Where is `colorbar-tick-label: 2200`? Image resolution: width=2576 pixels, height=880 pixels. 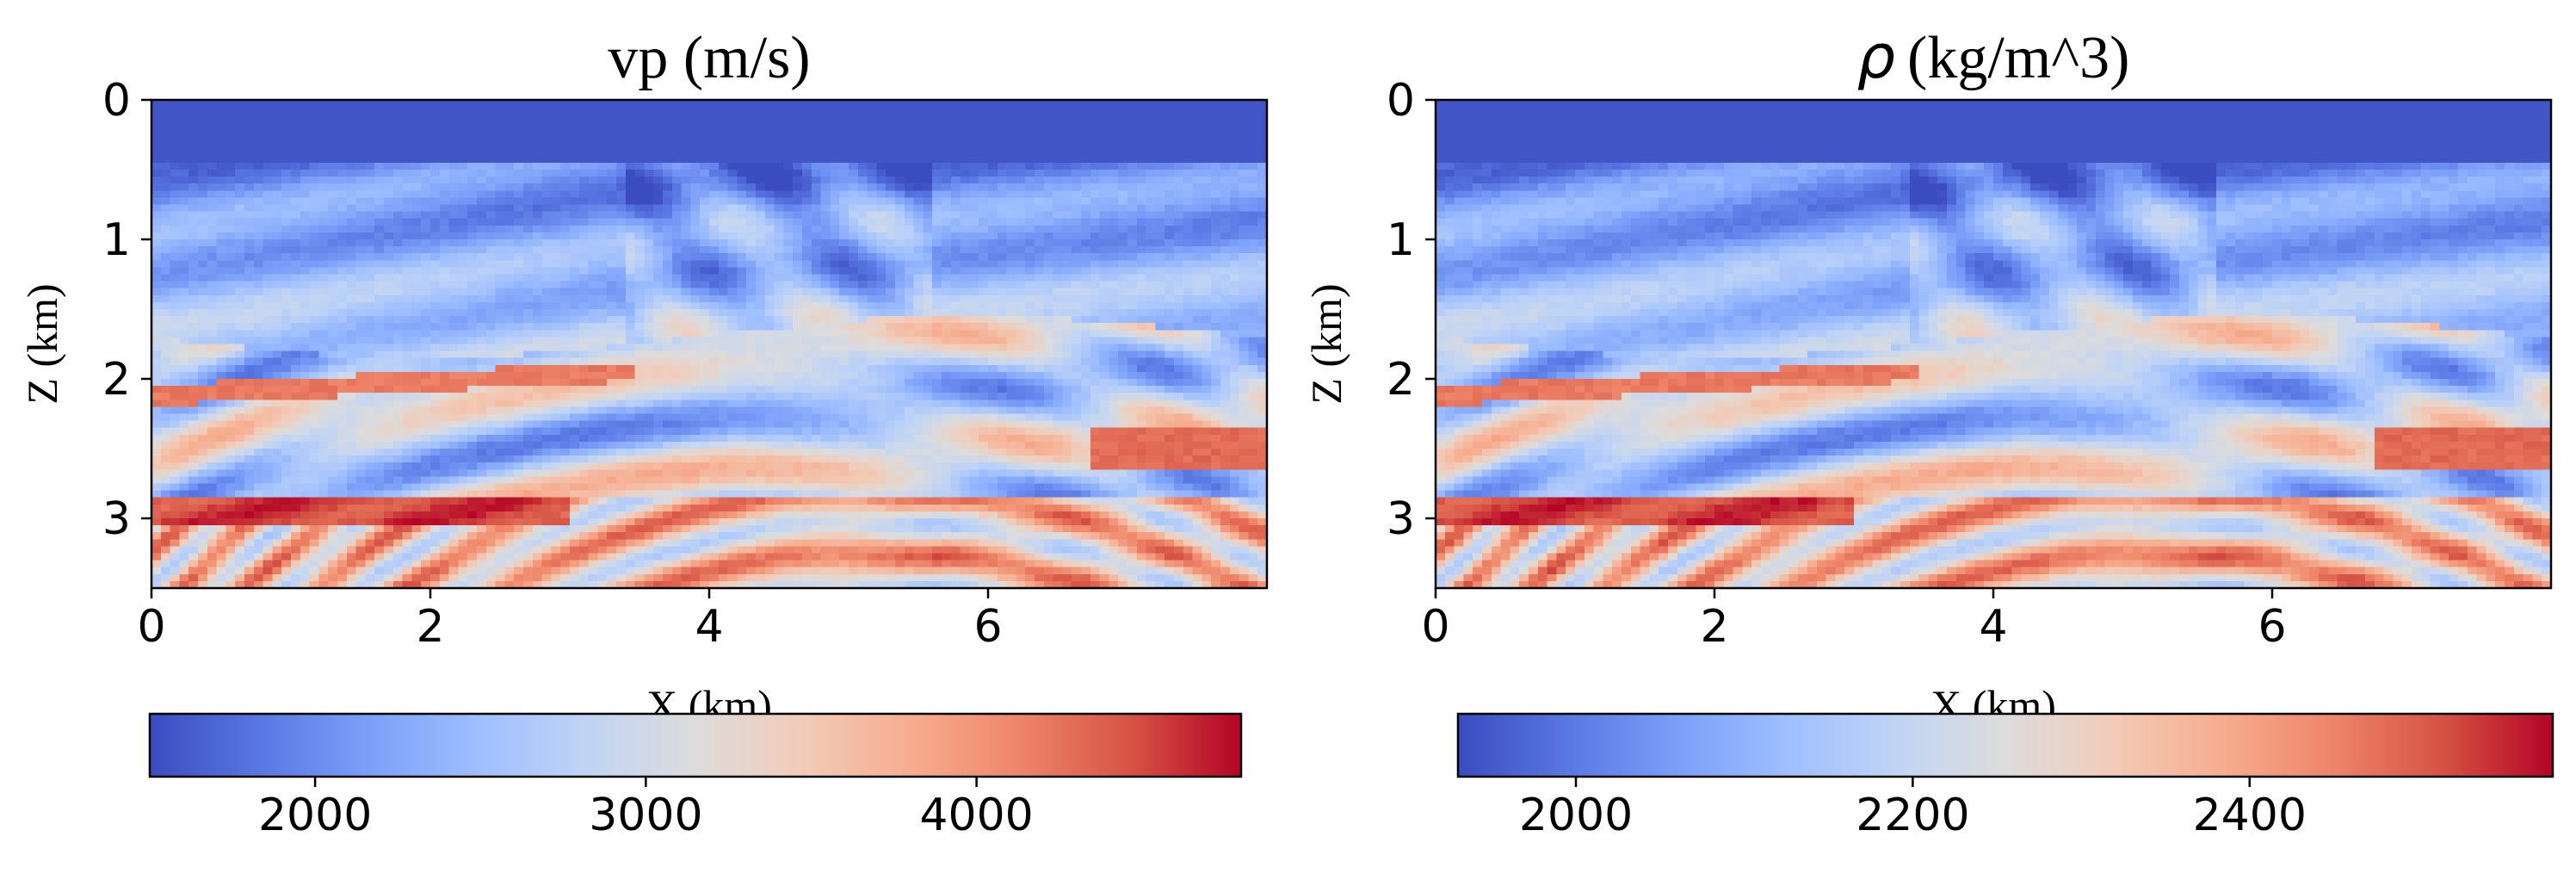
colorbar-tick-label: 2200 is located at coordinates (1912, 815).